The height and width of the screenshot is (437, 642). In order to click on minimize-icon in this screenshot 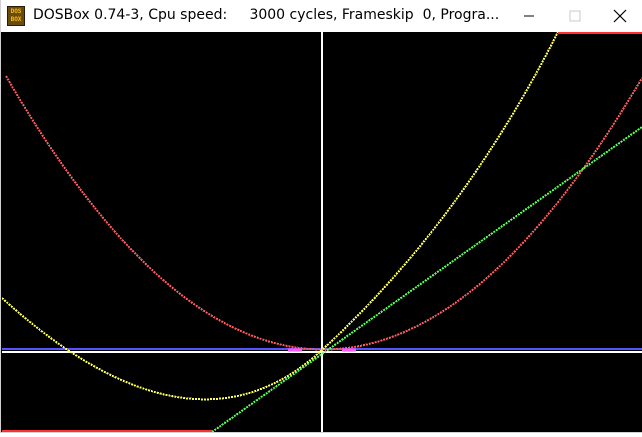, I will do `click(529, 16)`.